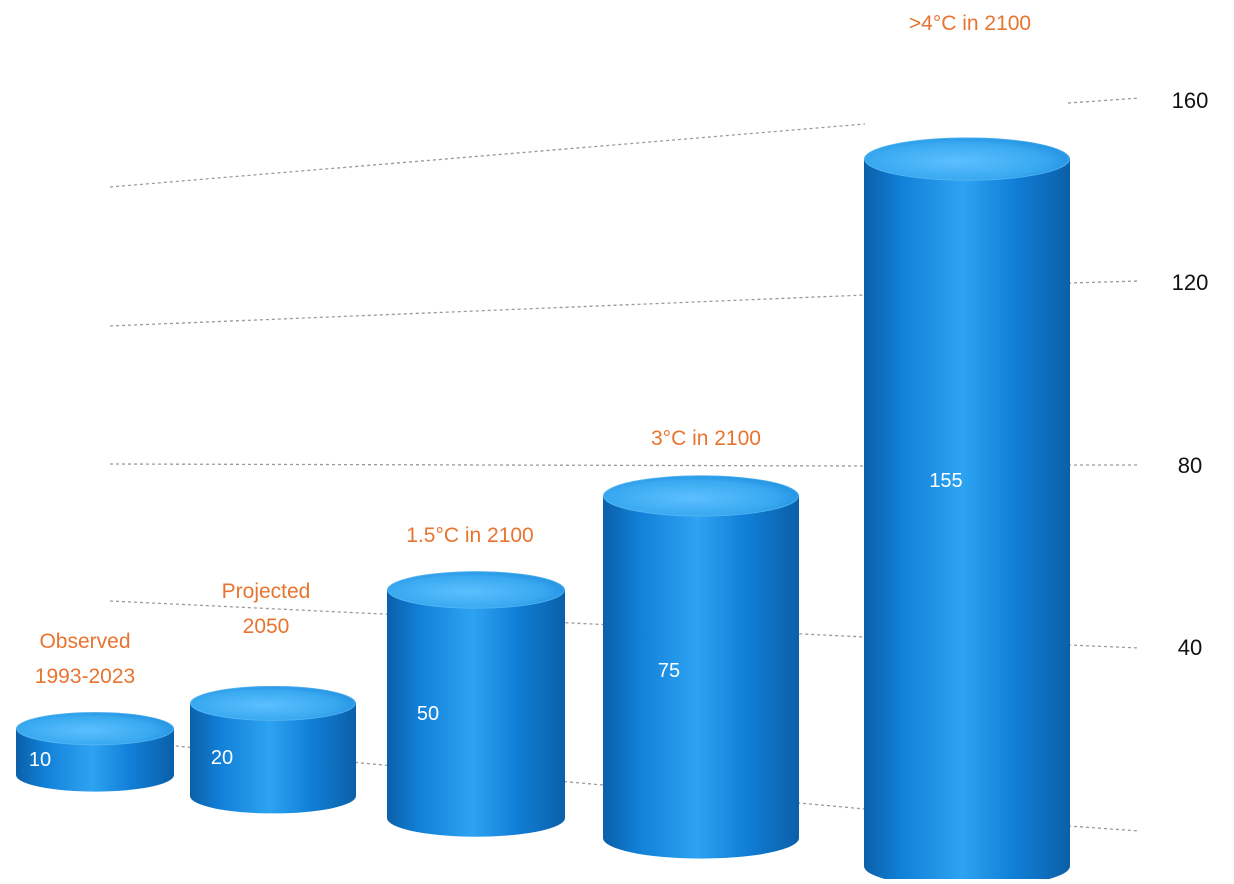 This screenshot has height=884, width=1234. Describe the element at coordinates (266, 591) in the screenshot. I see `category-label-2-line-1: Projected` at that location.